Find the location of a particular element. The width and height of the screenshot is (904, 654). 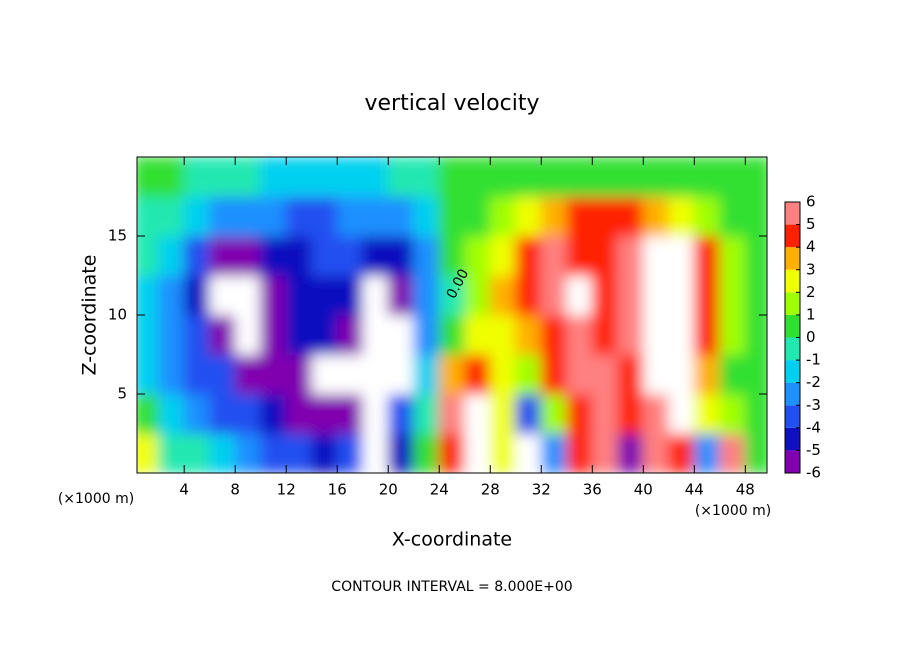

x-tick-label: 20 is located at coordinates (388, 490).